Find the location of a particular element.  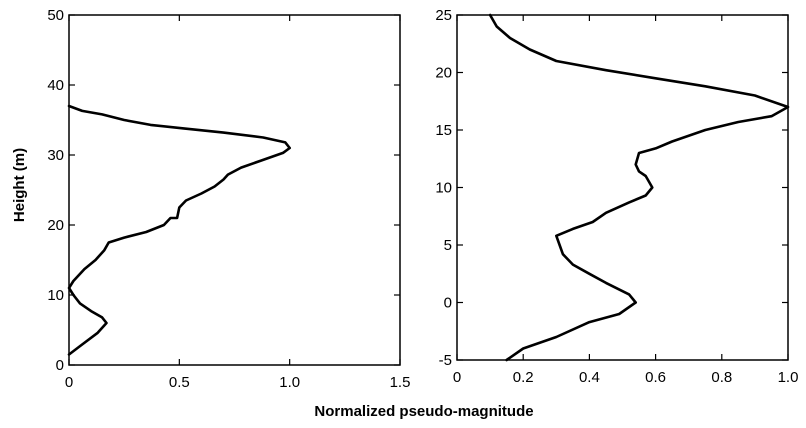

left-x-tick-label: 0.5 is located at coordinates (179, 382).